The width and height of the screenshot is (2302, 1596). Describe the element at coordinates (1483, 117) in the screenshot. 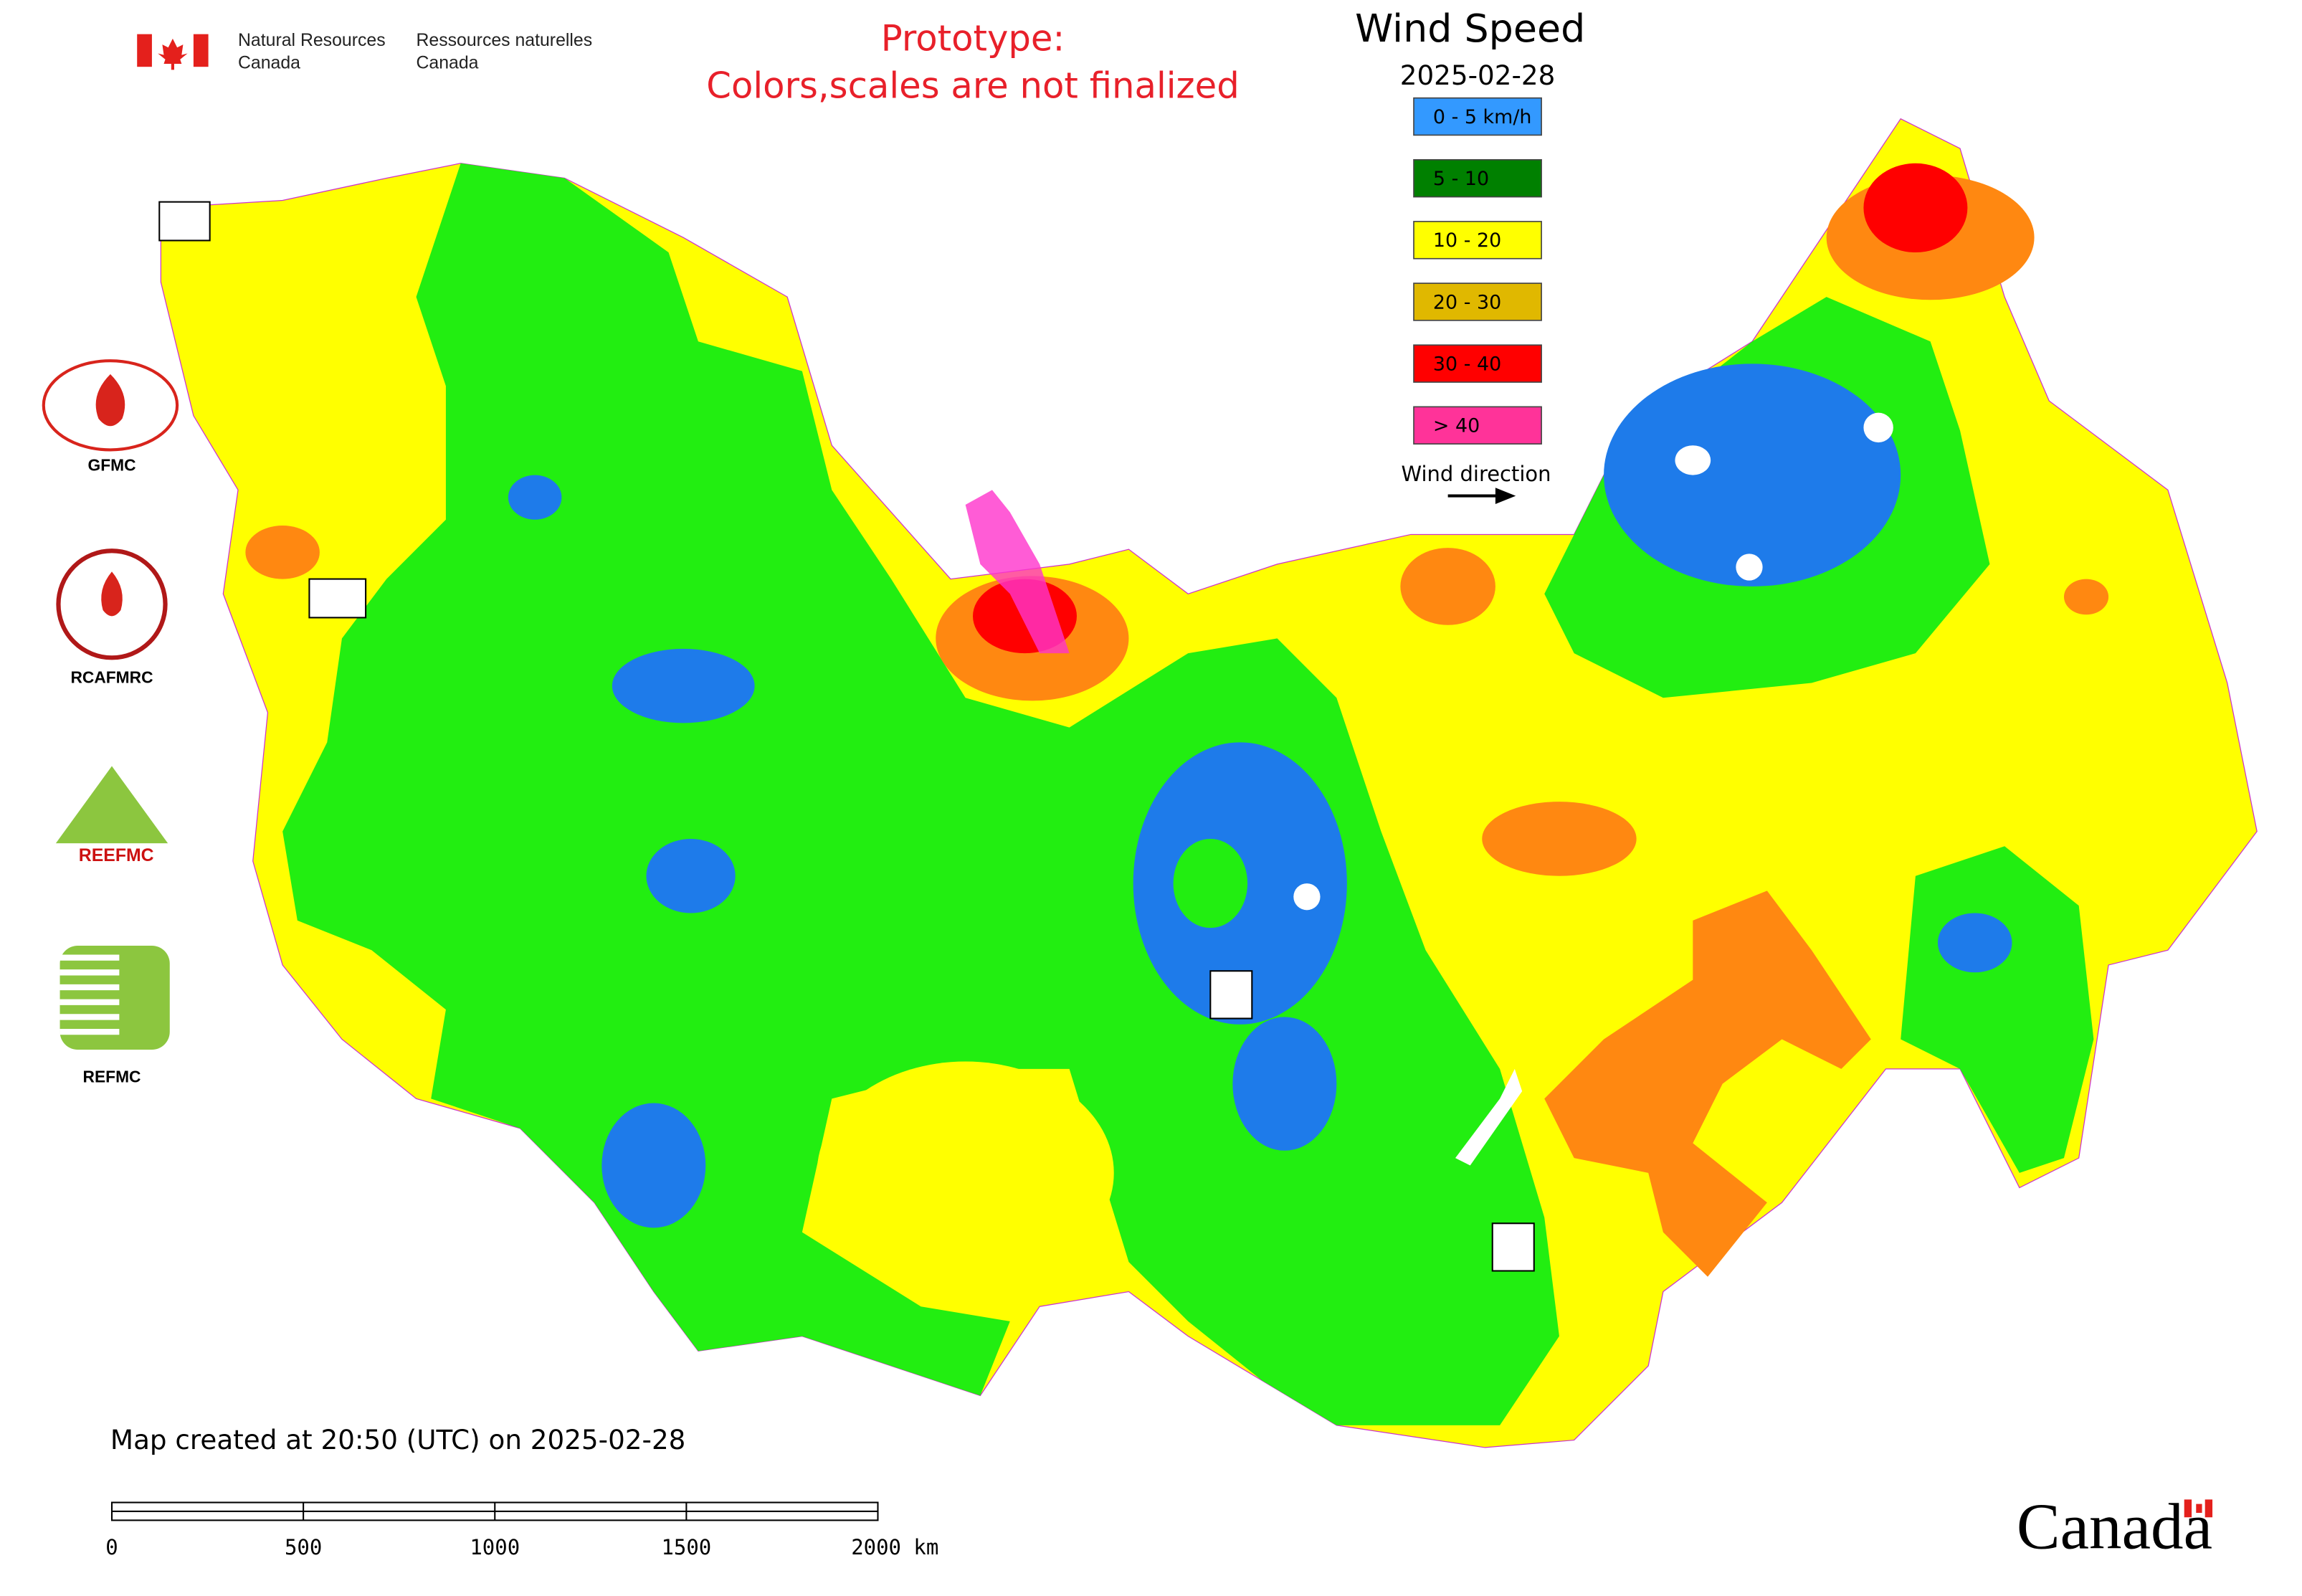

I see `legend-label: 0 - 5 km/h` at that location.